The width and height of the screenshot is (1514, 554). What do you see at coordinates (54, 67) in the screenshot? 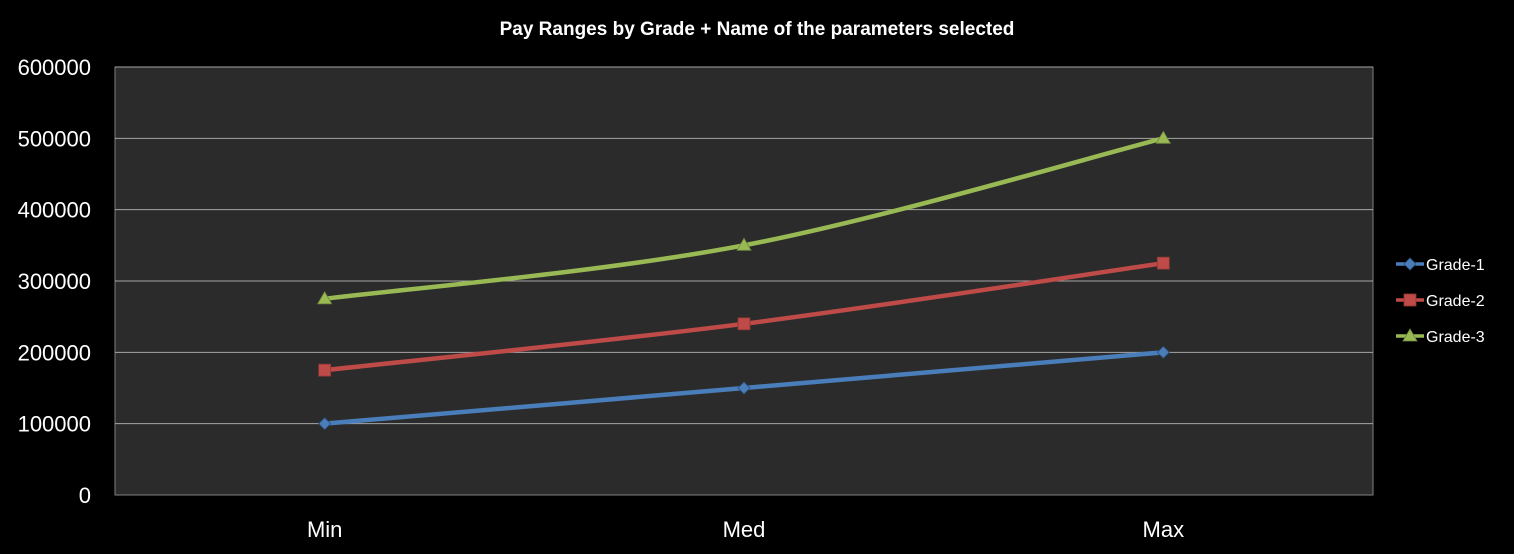
I see `y-tick-label: 600000` at bounding box center [54, 67].